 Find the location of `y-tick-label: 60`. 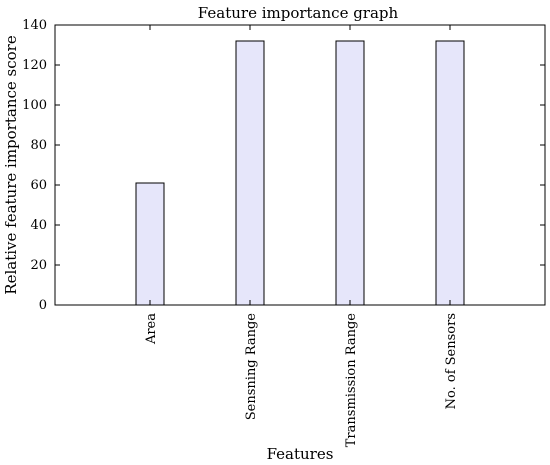

y-tick-label: 60 is located at coordinates (38, 185).